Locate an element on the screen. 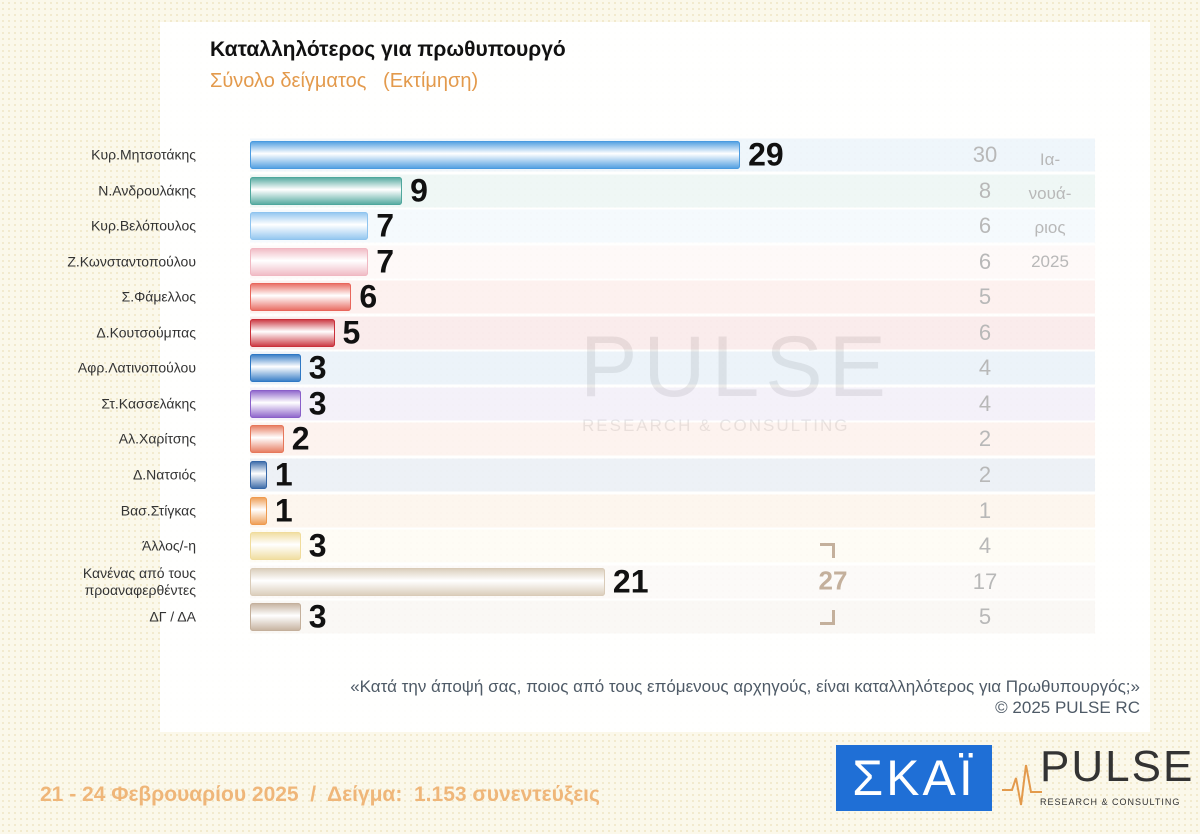 This screenshot has height=834, width=1200. category-label: Κυρ.Βελόπουλος is located at coordinates (143, 225).